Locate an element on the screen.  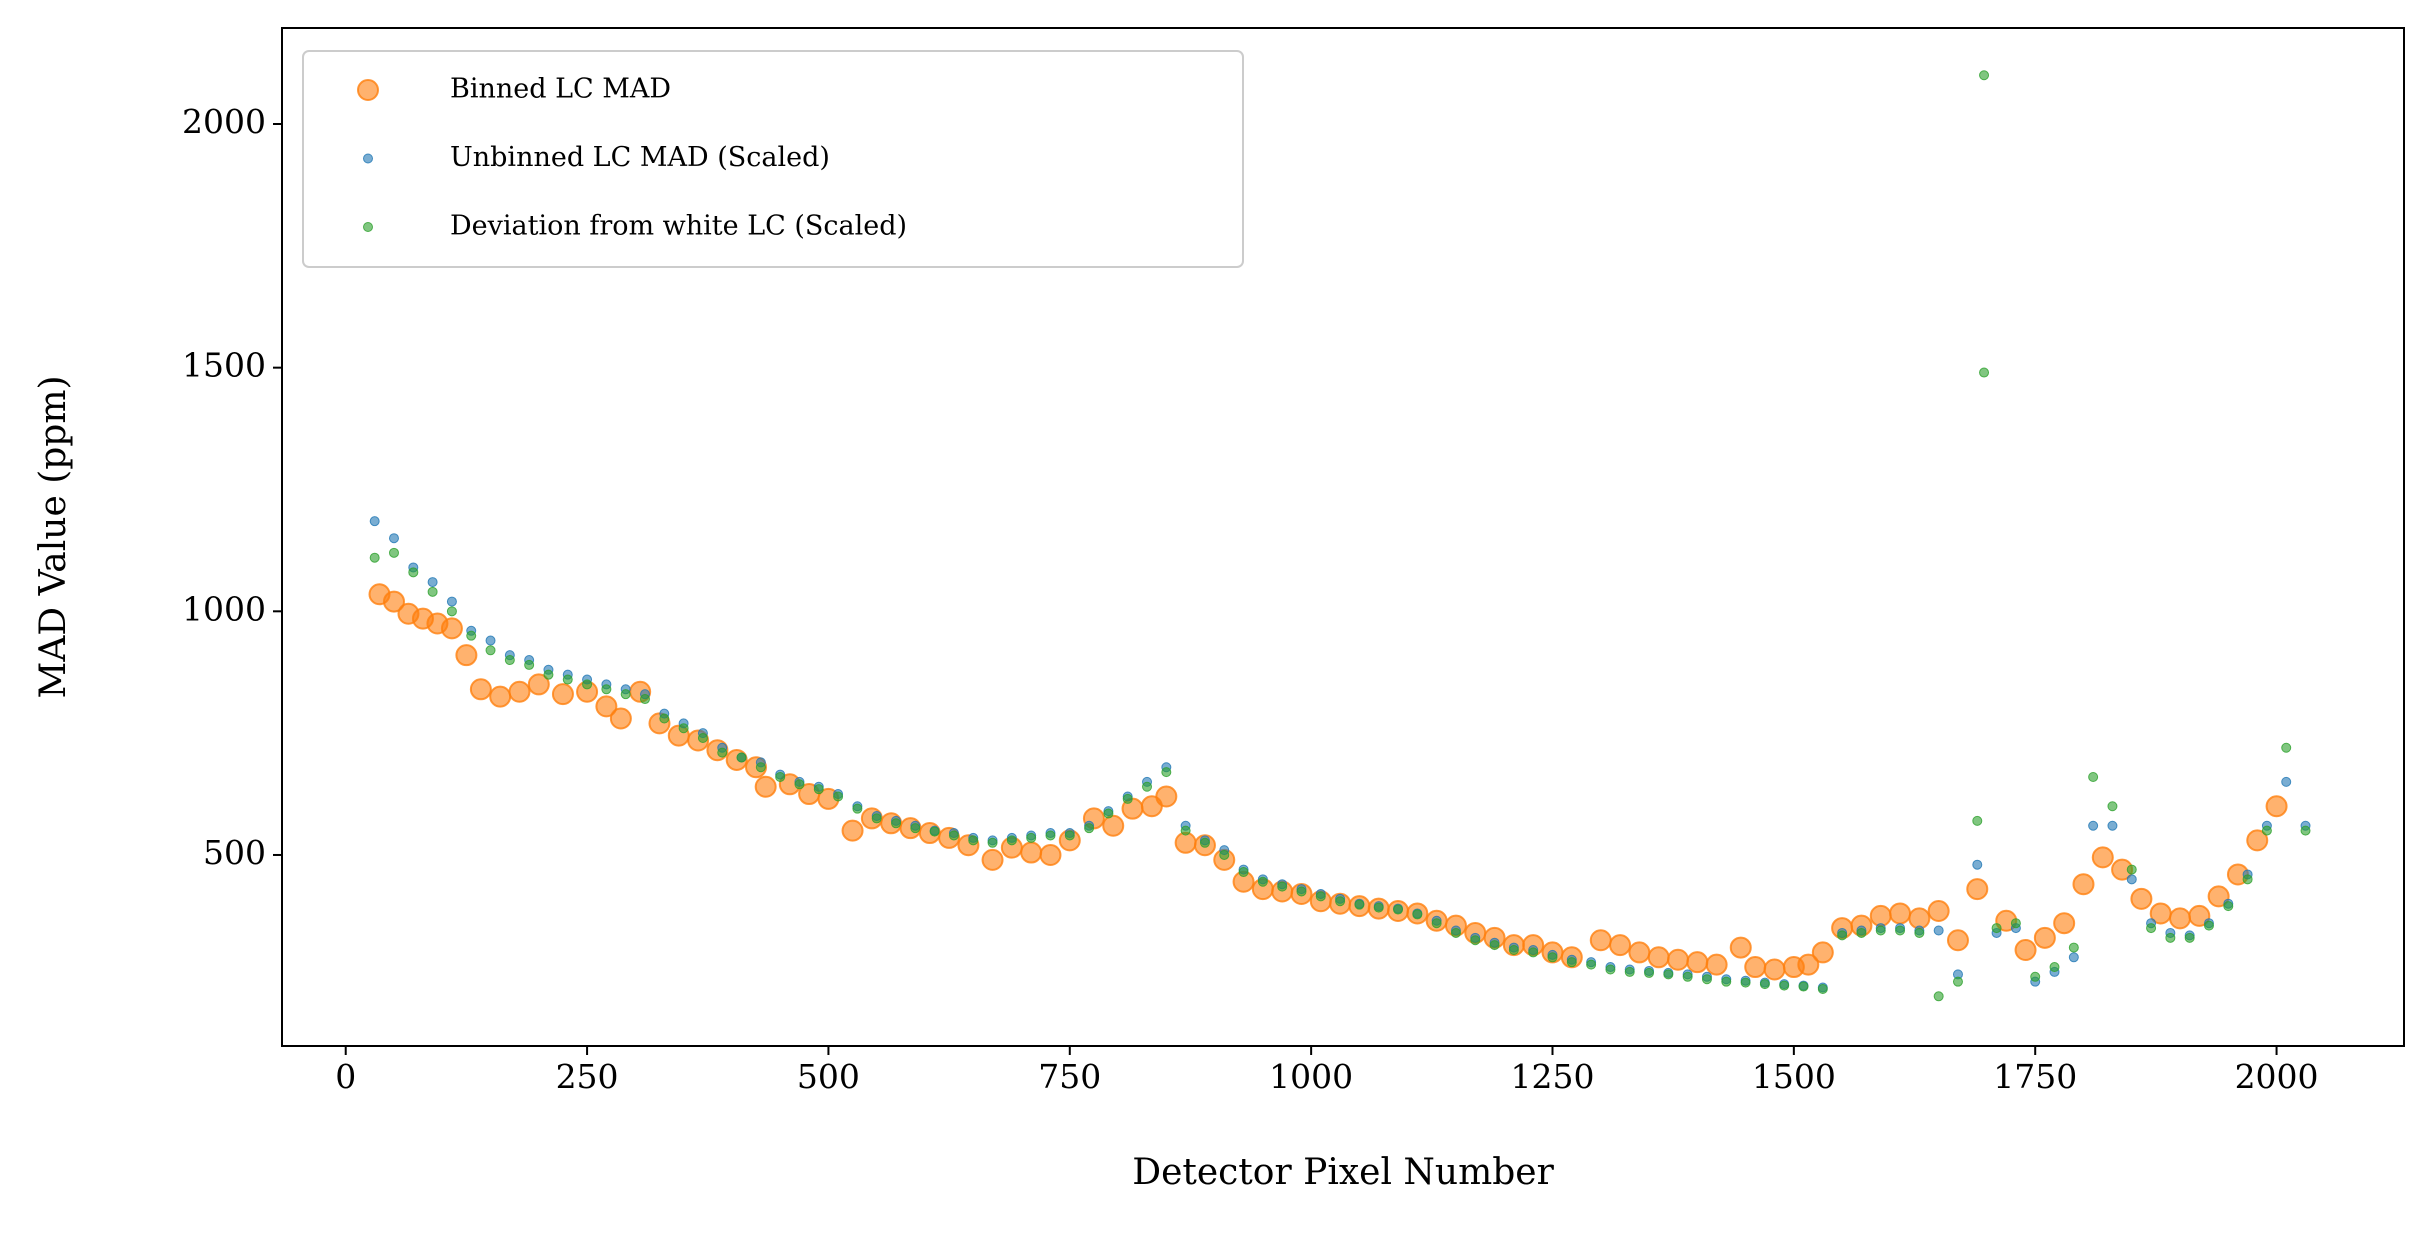
legend-marker is located at coordinates (368, 227).